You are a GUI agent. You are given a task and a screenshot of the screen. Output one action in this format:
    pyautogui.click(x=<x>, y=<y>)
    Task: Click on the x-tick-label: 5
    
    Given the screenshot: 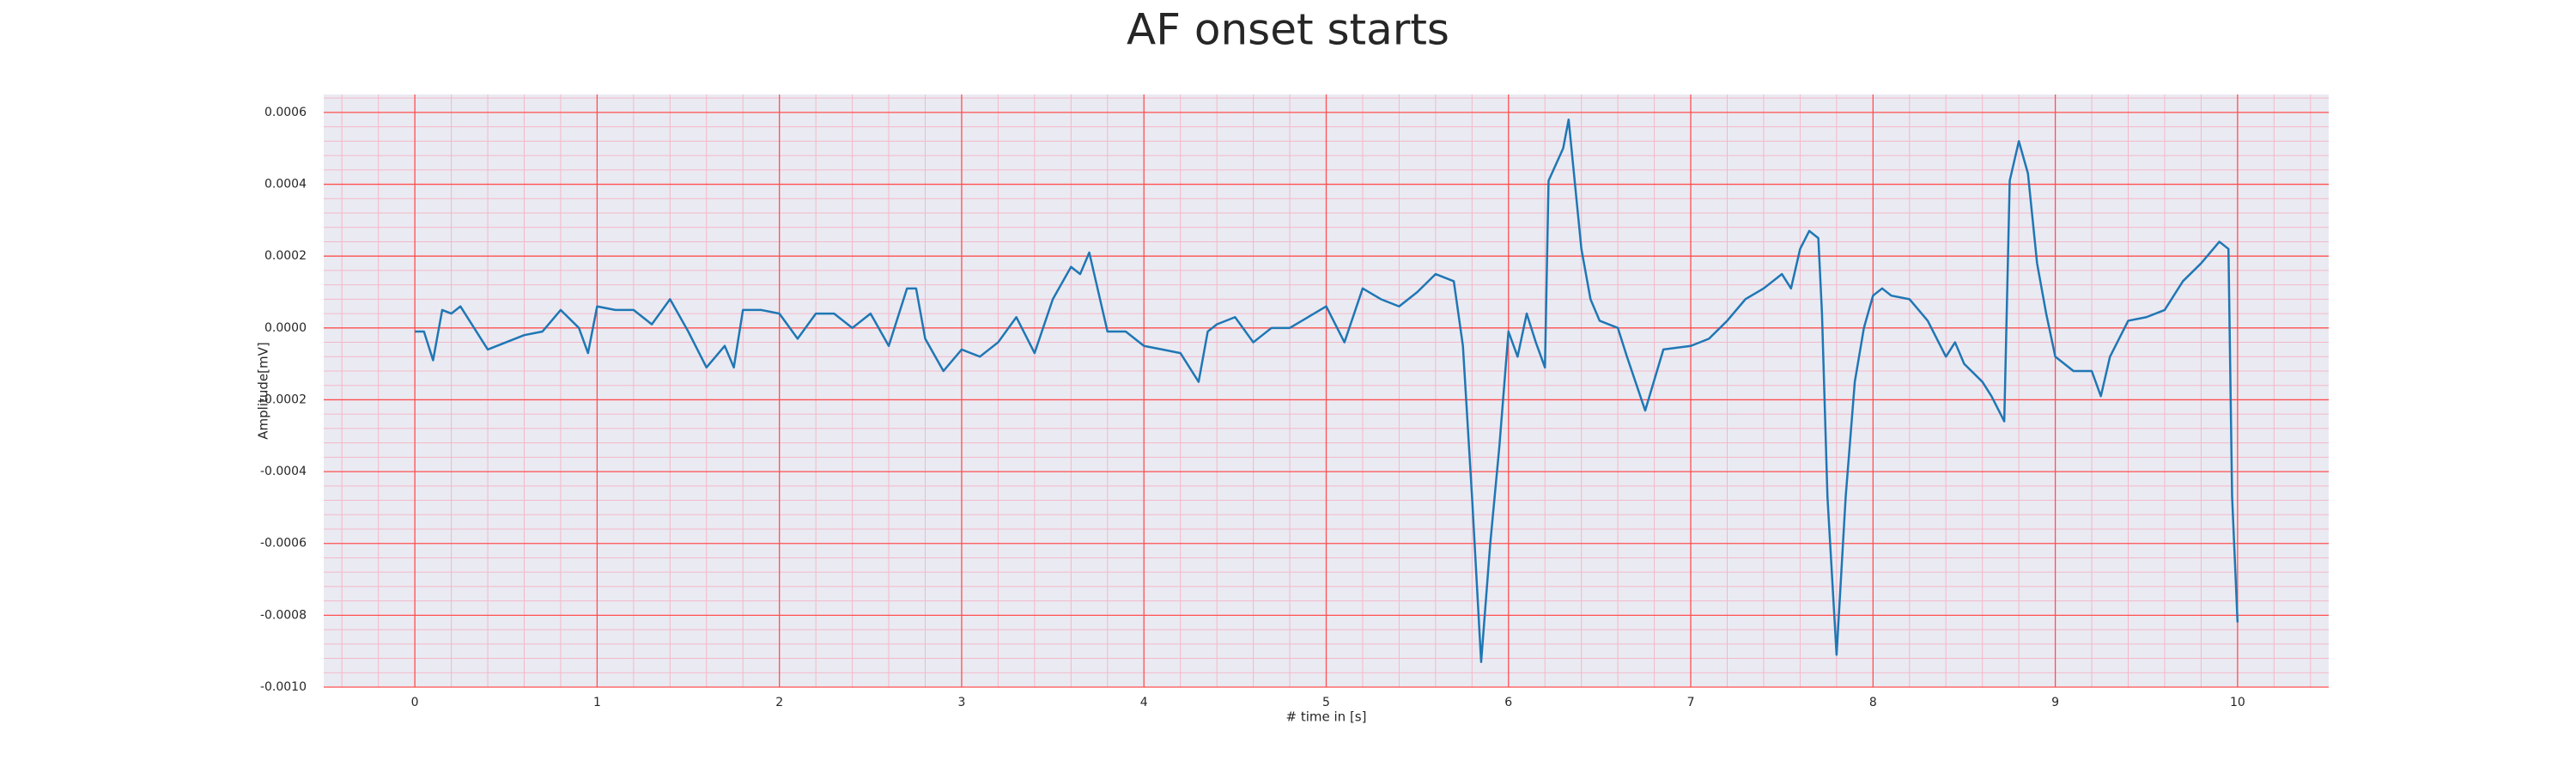 What is the action you would take?
    pyautogui.click(x=1326, y=702)
    